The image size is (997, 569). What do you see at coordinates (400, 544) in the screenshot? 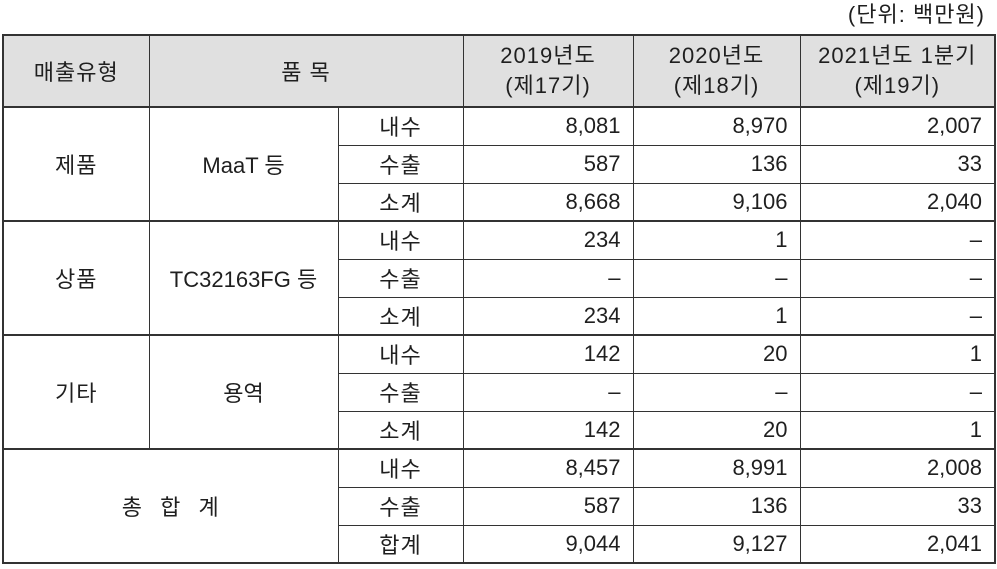
I see `channel-cell: 합계` at bounding box center [400, 544].